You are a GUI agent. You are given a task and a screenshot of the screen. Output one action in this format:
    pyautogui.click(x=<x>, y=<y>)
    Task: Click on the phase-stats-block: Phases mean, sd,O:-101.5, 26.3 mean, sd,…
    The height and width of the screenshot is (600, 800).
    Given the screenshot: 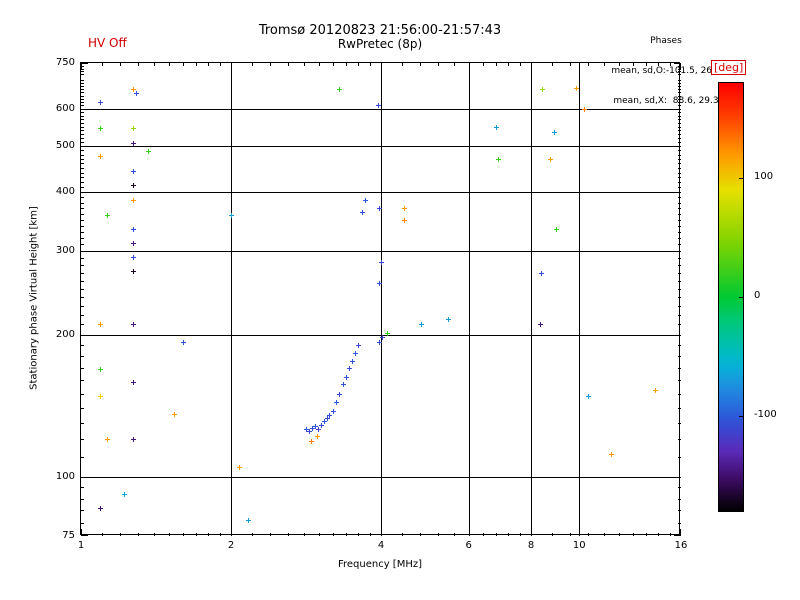 What is the action you would take?
    pyautogui.click(x=666, y=71)
    